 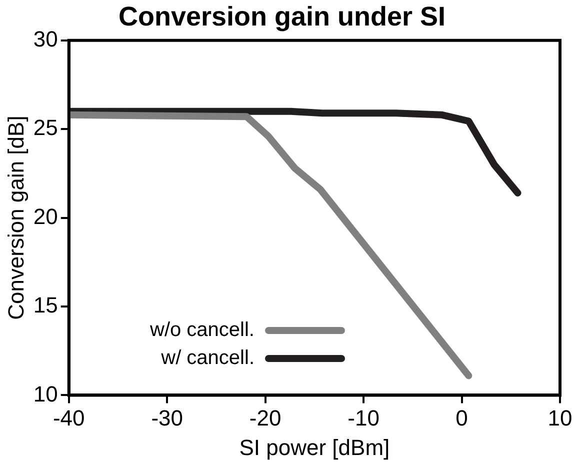 What do you see at coordinates (15, 218) in the screenshot?
I see `y-axis-title: Conversion gain [dB]` at bounding box center [15, 218].